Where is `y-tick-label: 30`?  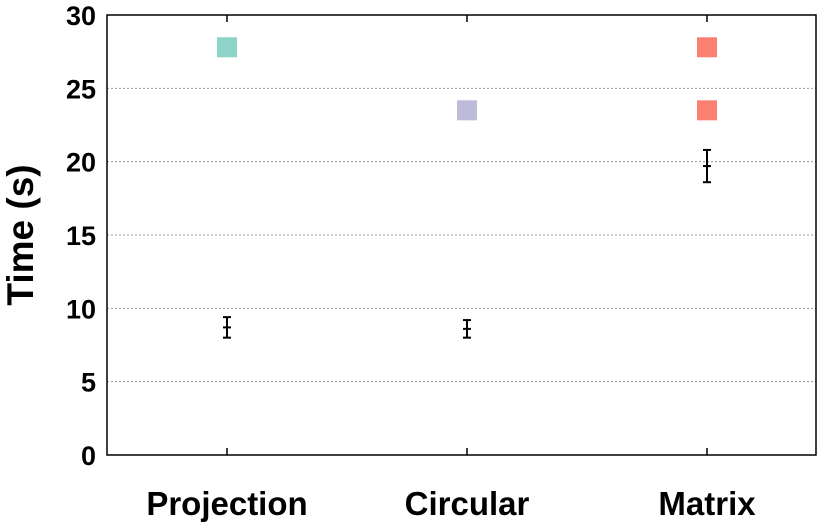
y-tick-label: 30 is located at coordinates (81, 16).